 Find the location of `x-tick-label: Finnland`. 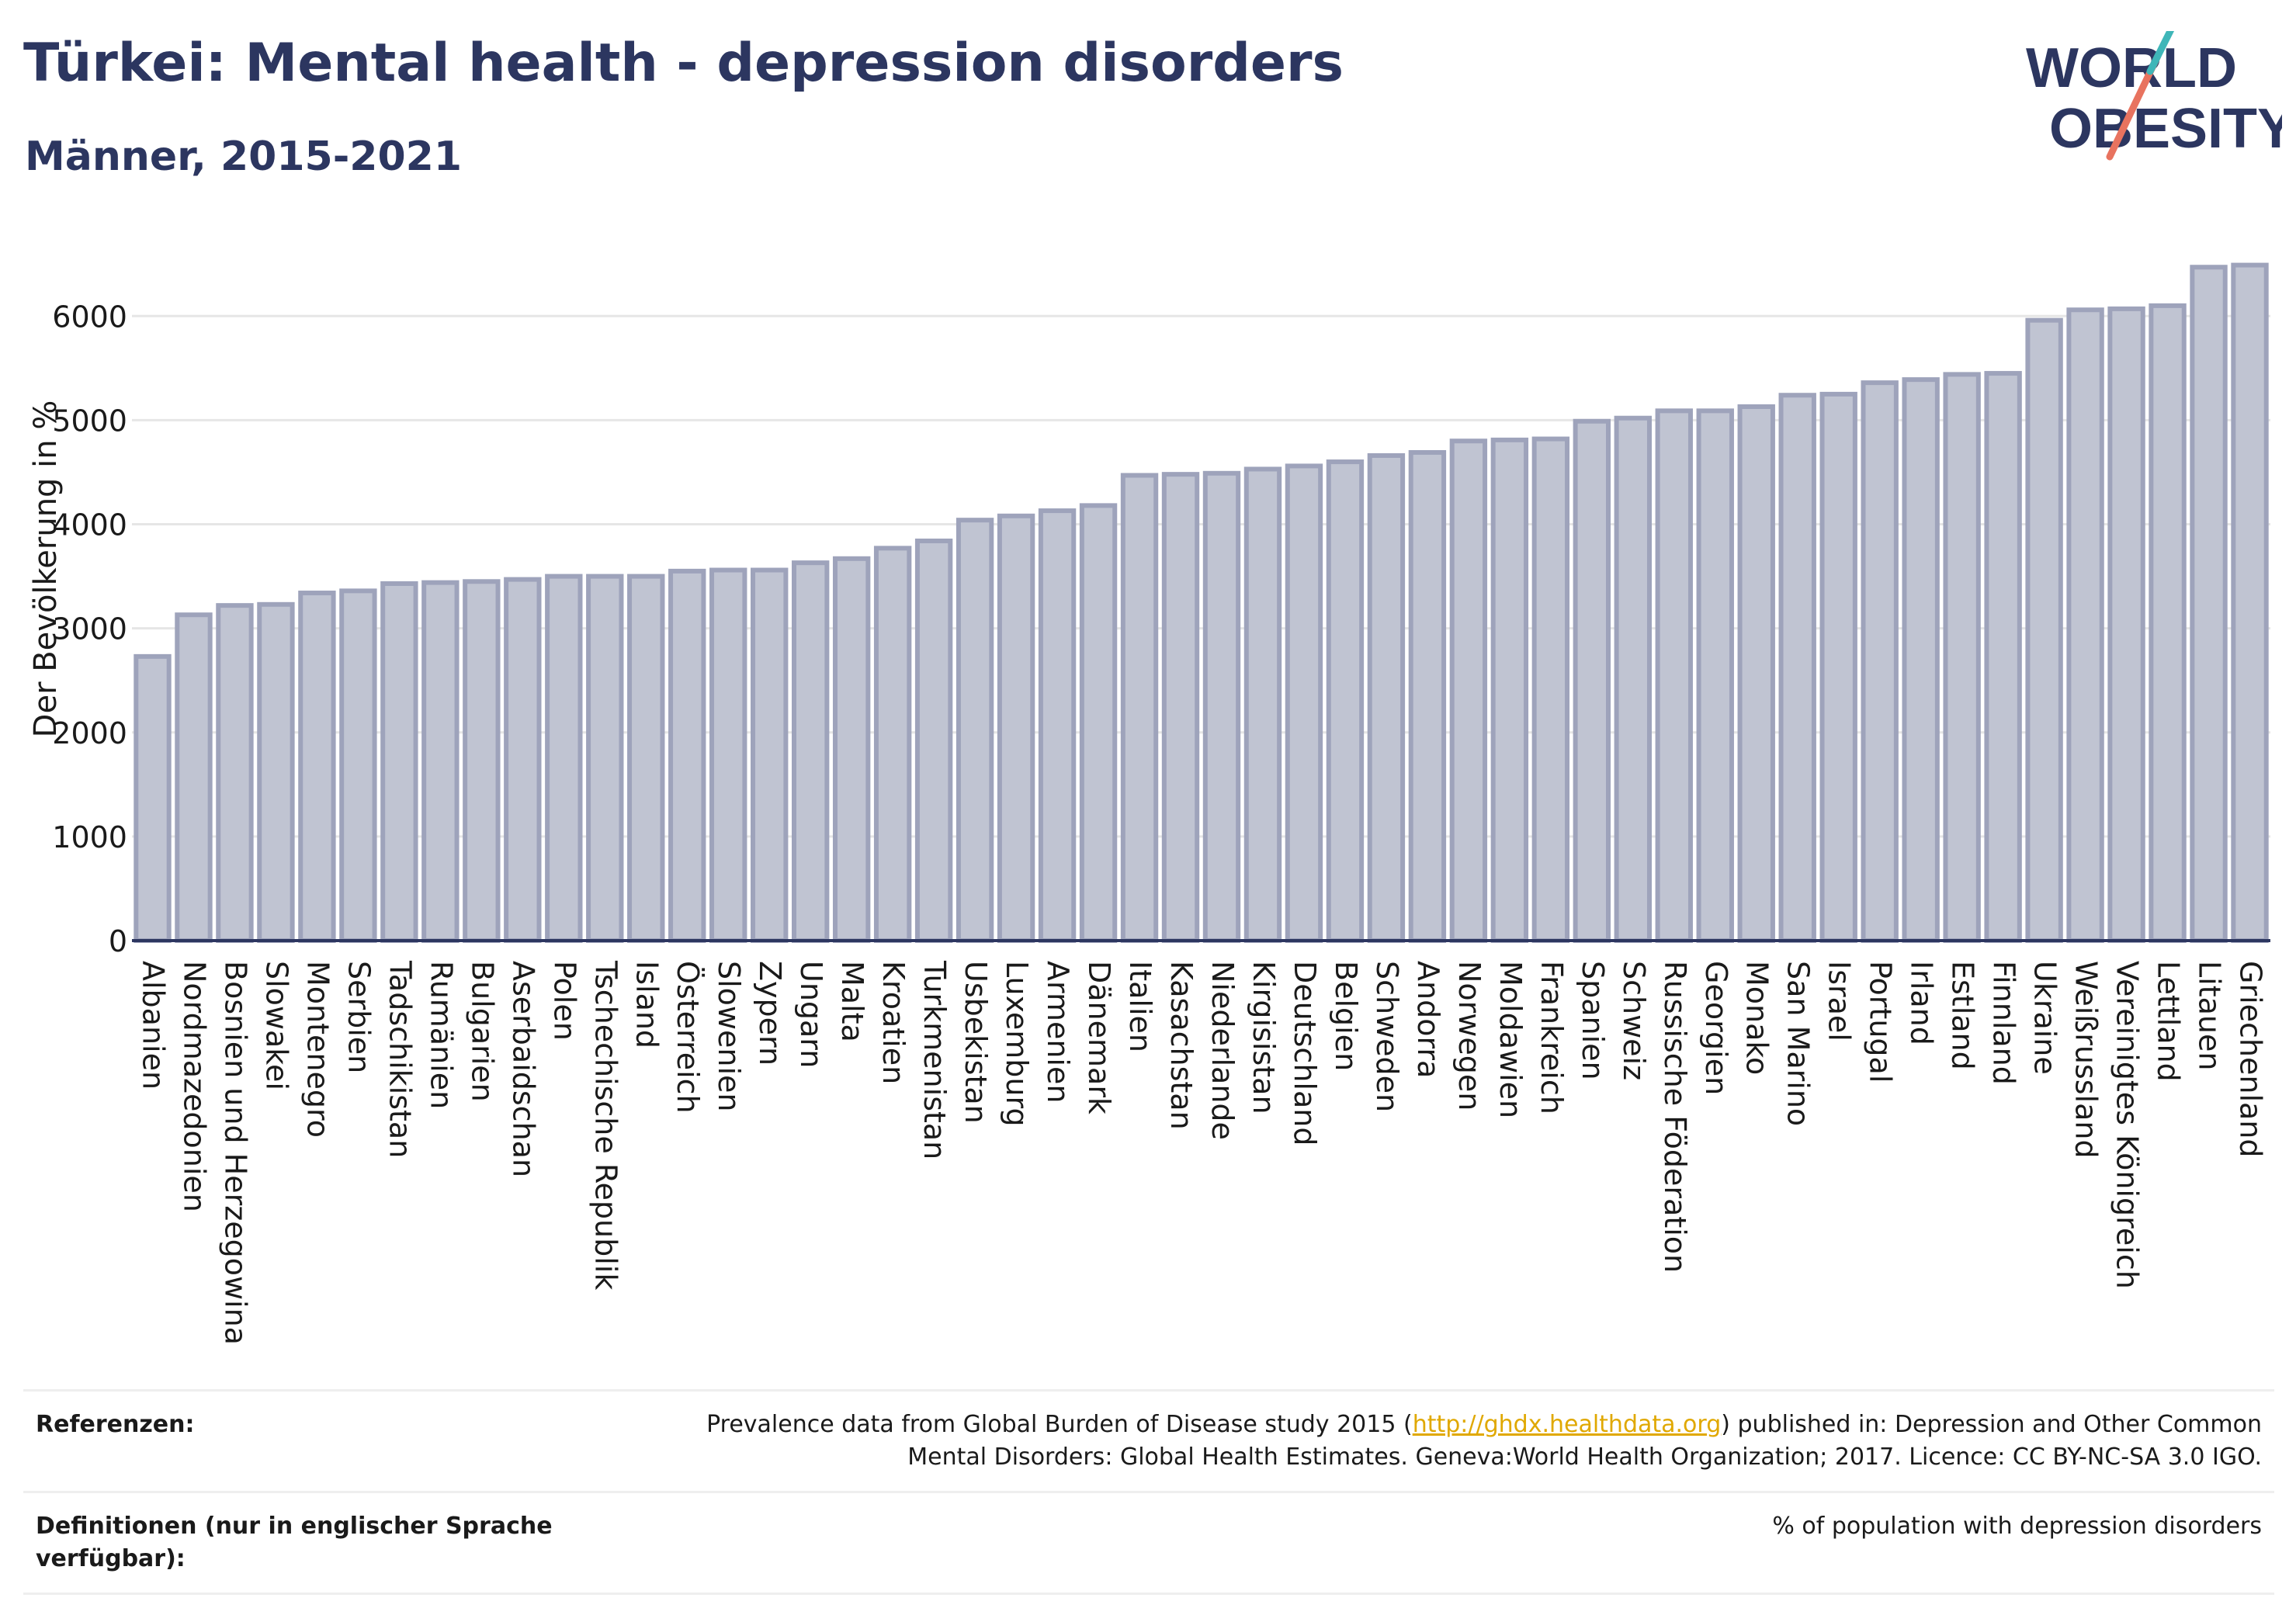

x-tick-label: Finnland is located at coordinates (2004, 1023).